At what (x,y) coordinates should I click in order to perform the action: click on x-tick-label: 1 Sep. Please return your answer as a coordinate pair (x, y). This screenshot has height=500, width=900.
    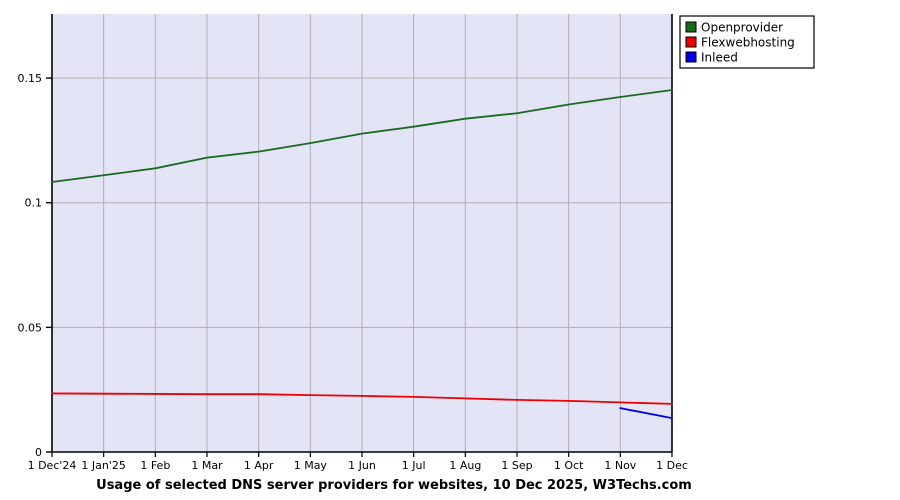
    Looking at the image, I should click on (516, 465).